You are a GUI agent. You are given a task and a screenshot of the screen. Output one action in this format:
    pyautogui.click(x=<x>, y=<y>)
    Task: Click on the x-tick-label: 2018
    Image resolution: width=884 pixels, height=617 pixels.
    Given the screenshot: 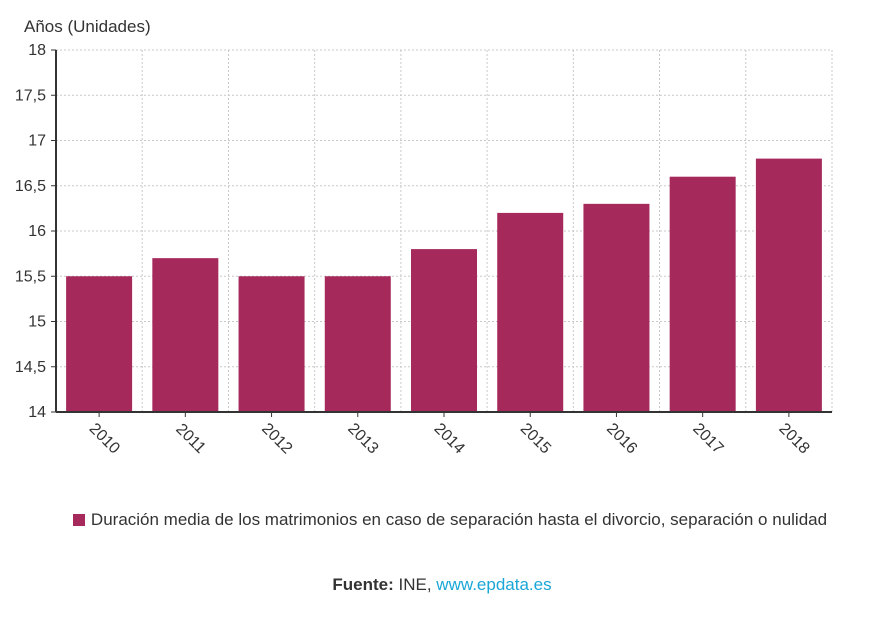 What is the action you would take?
    pyautogui.click(x=793, y=438)
    